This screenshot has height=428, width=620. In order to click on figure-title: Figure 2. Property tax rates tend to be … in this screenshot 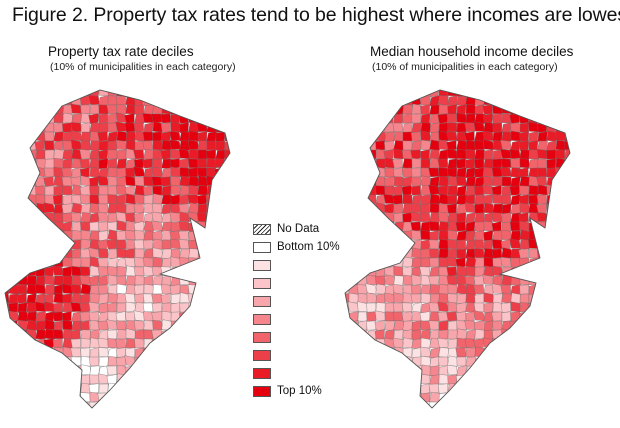, I will do `click(316, 15)`.